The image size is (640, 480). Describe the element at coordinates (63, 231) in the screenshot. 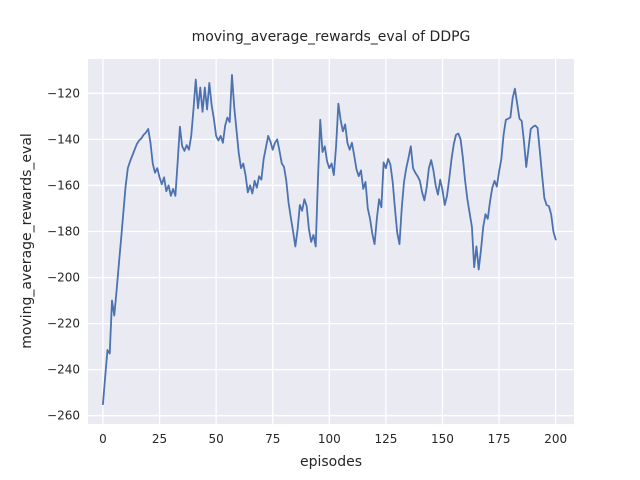

I see `y-tick-label: −180` at that location.